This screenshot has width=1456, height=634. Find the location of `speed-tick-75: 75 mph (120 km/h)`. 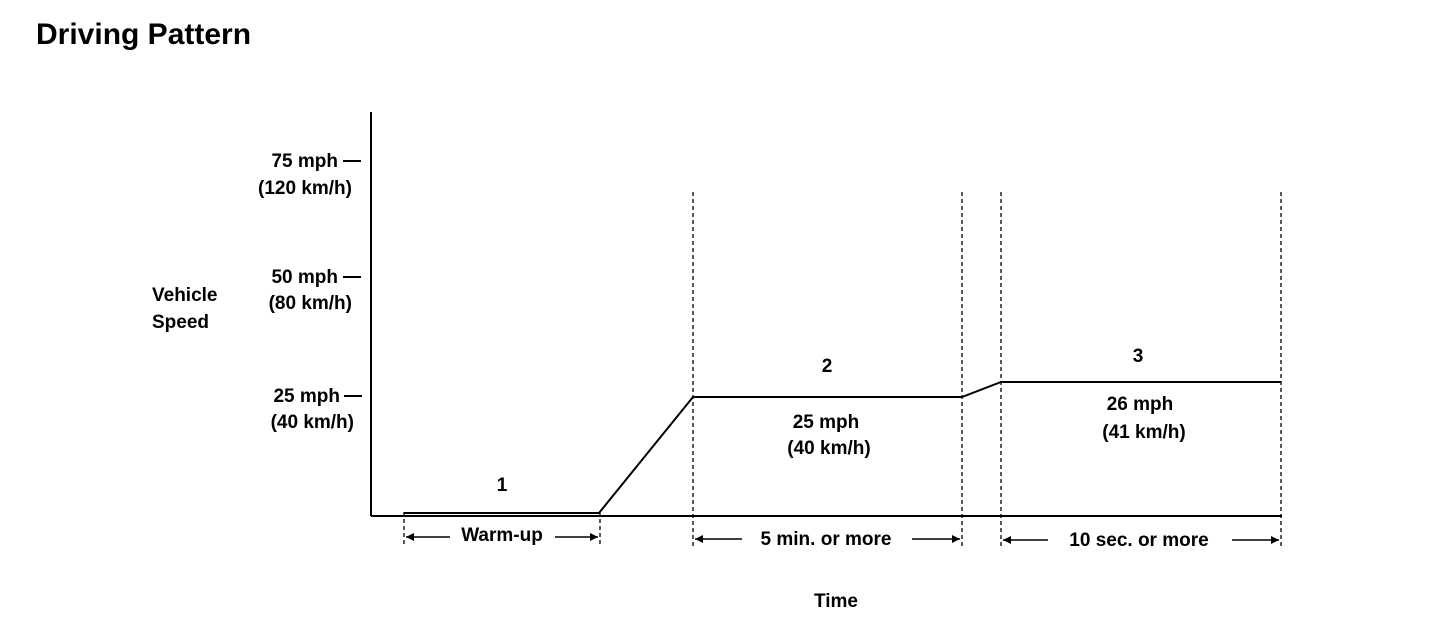

speed-tick-75: 75 mph (120 km/h) is located at coordinates (309, 175).